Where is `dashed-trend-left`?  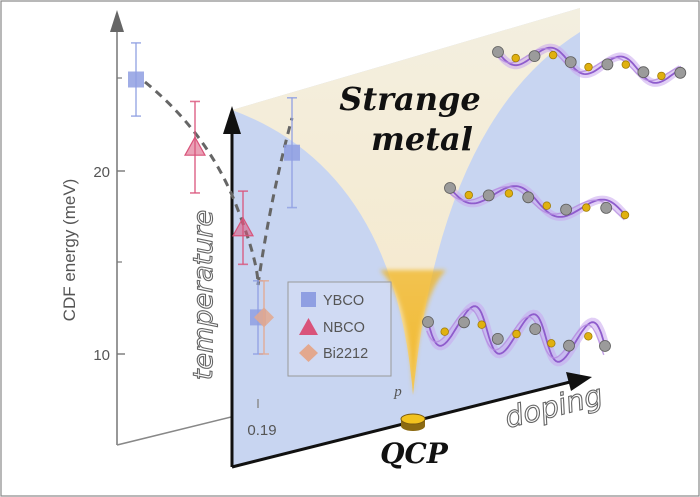
dashed-trend-left is located at coordinates (202, 183).